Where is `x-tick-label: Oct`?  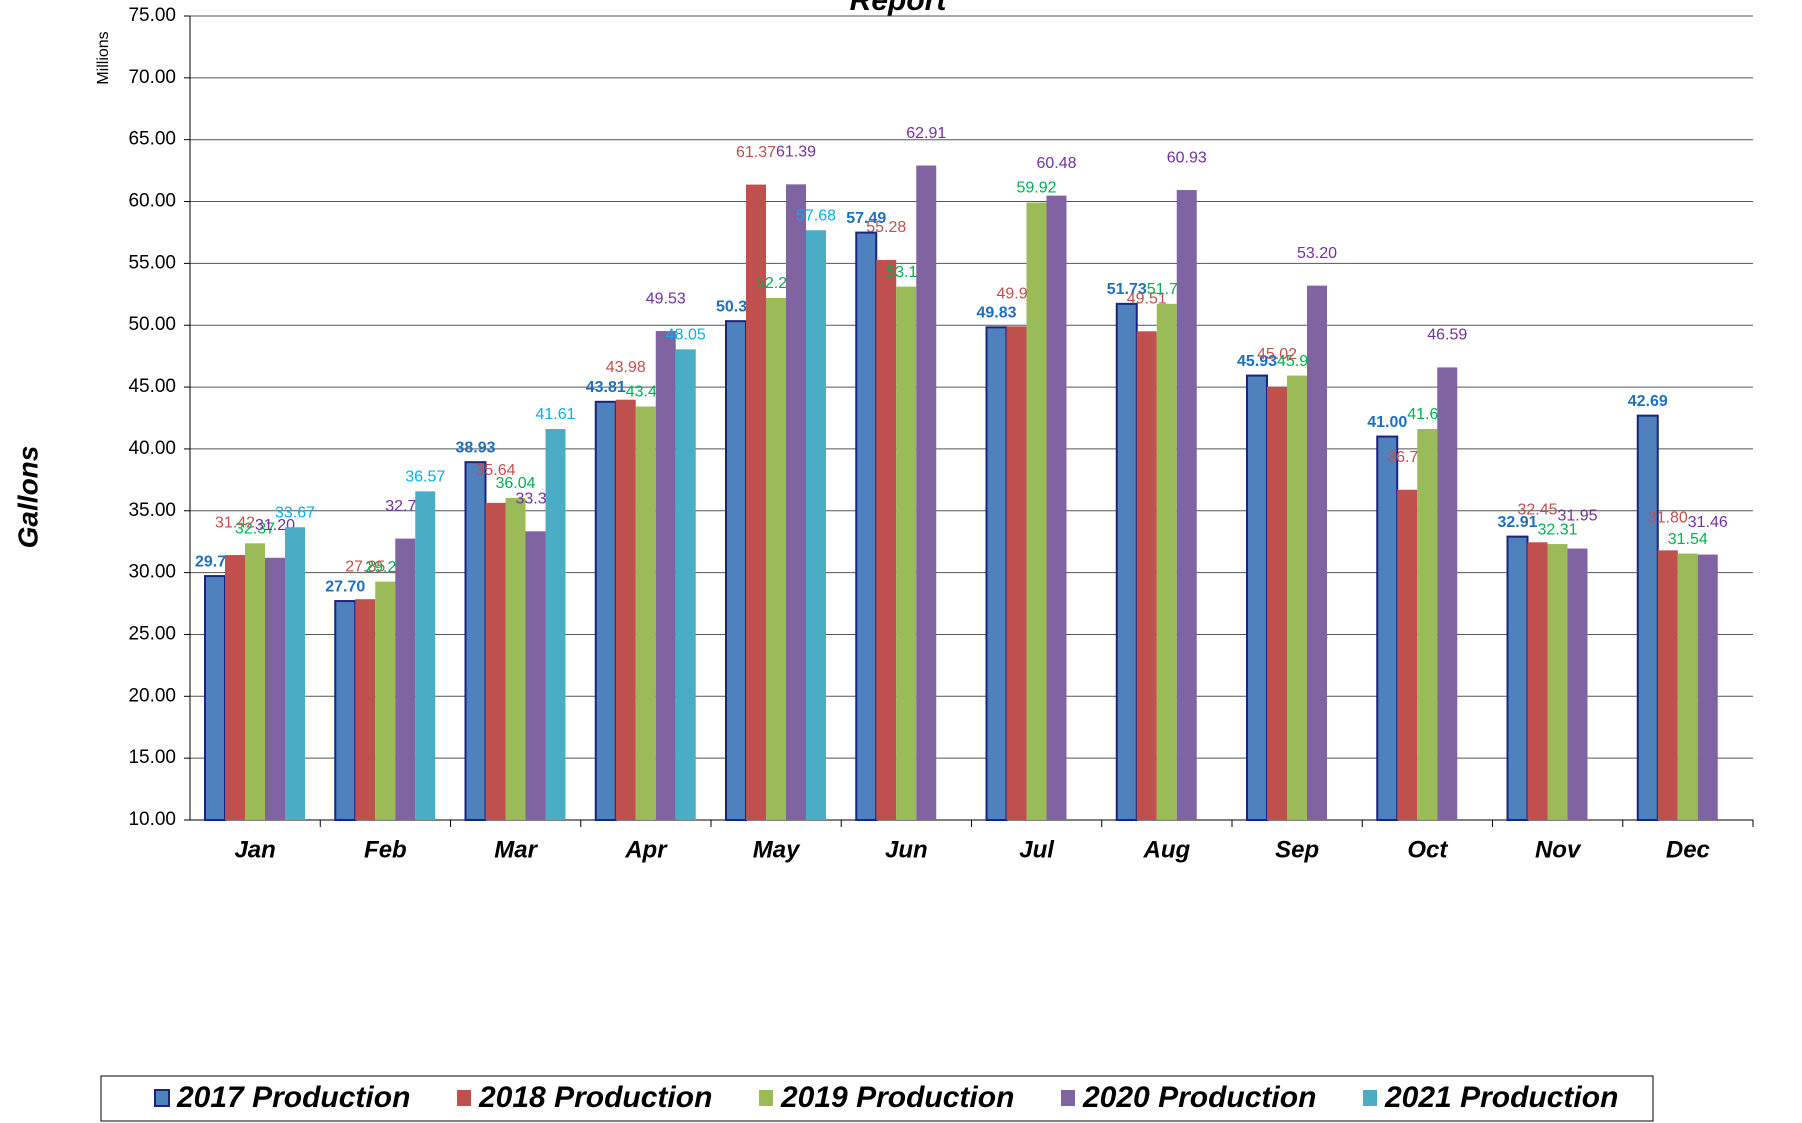 x-tick-label: Oct is located at coordinates (1427, 849).